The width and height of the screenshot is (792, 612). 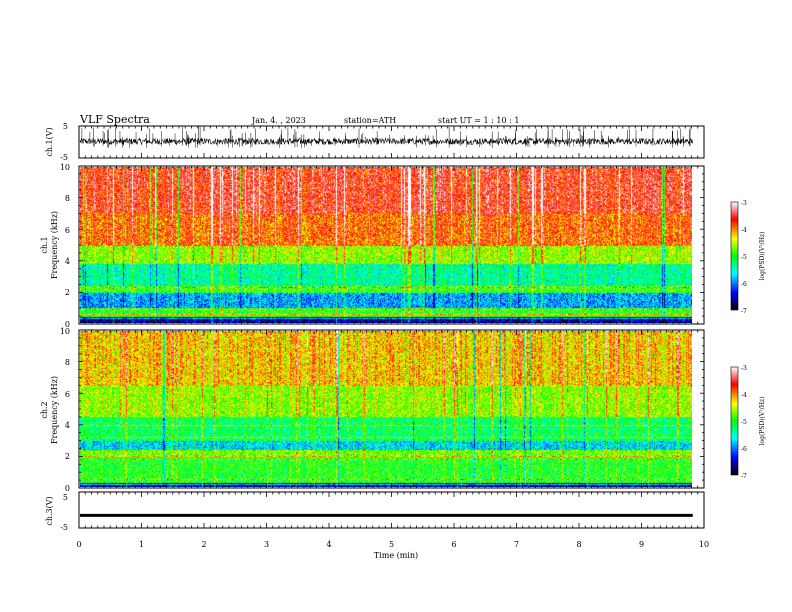 I want to click on ch2-colorbar-tick-6: -6, so click(x=744, y=449).